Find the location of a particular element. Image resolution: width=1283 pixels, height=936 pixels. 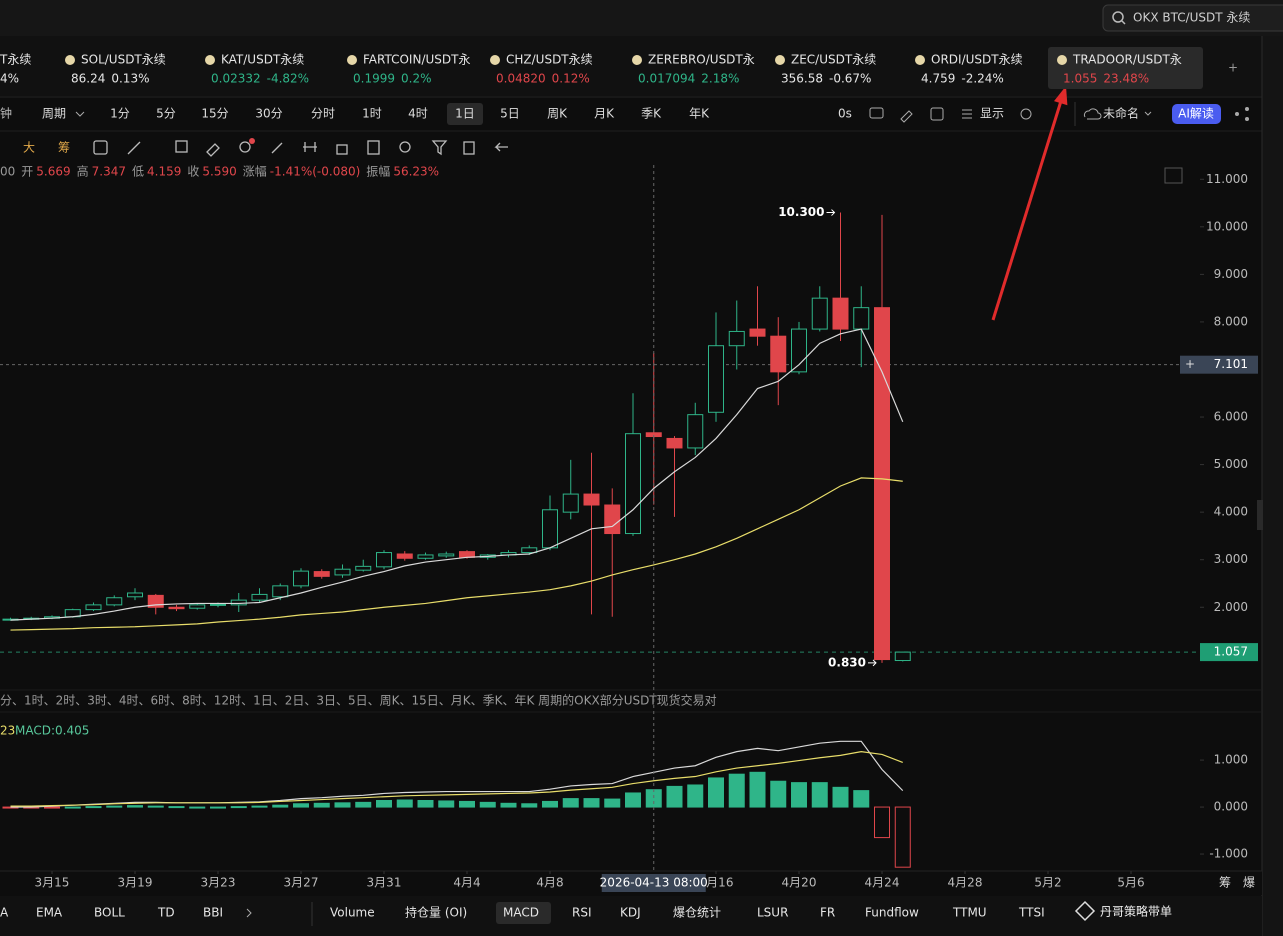

timeframe: 5分 is located at coordinates (166, 114).